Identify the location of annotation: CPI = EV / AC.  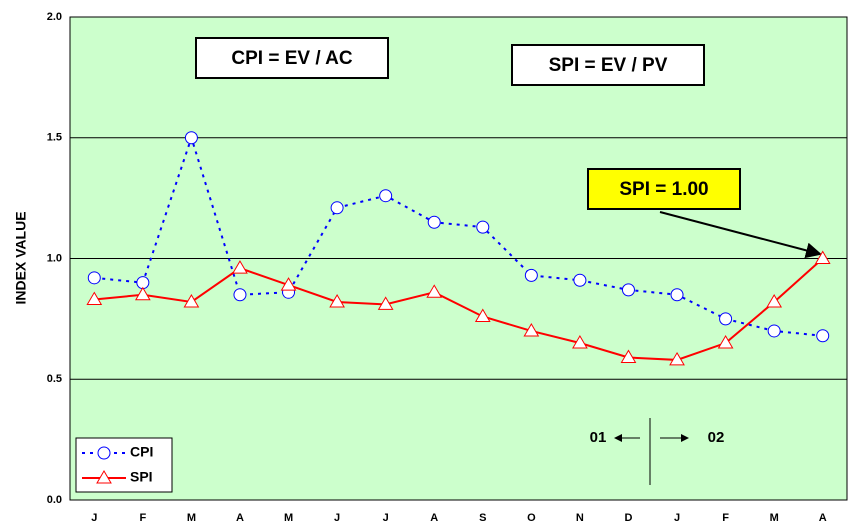
(292, 58).